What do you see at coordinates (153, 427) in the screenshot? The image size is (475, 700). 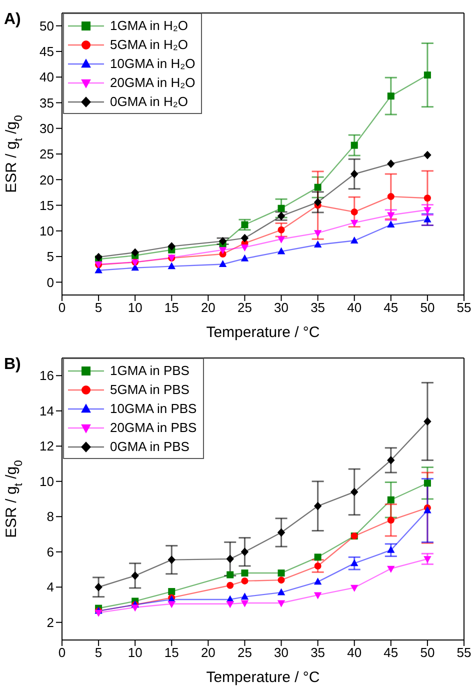 I see `legend-label: 20GMA in PBS` at bounding box center [153, 427].